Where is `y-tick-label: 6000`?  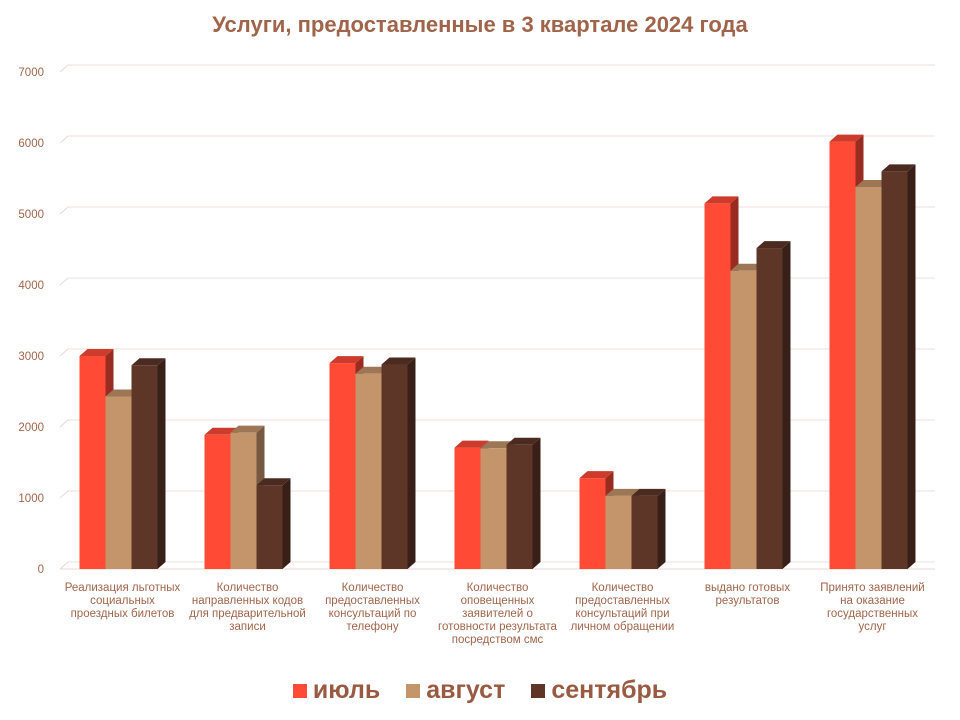
y-tick-label: 6000 is located at coordinates (31, 144).